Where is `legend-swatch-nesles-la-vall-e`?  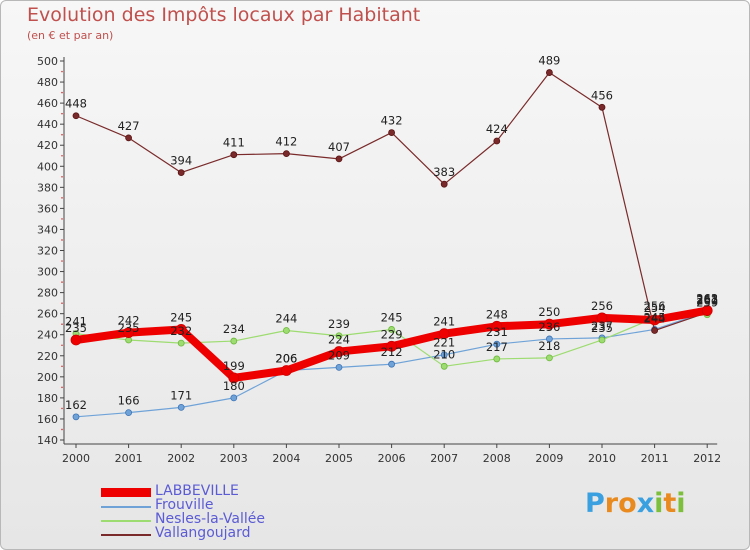 legend-swatch-nesles-la-vall-e is located at coordinates (126, 521).